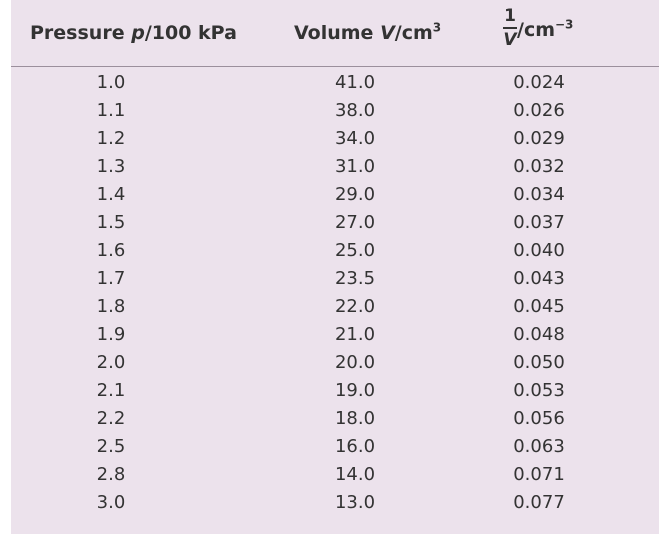 The width and height of the screenshot is (659, 546). What do you see at coordinates (111, 362) in the screenshot?
I see `pressure-cell: 2.0` at bounding box center [111, 362].